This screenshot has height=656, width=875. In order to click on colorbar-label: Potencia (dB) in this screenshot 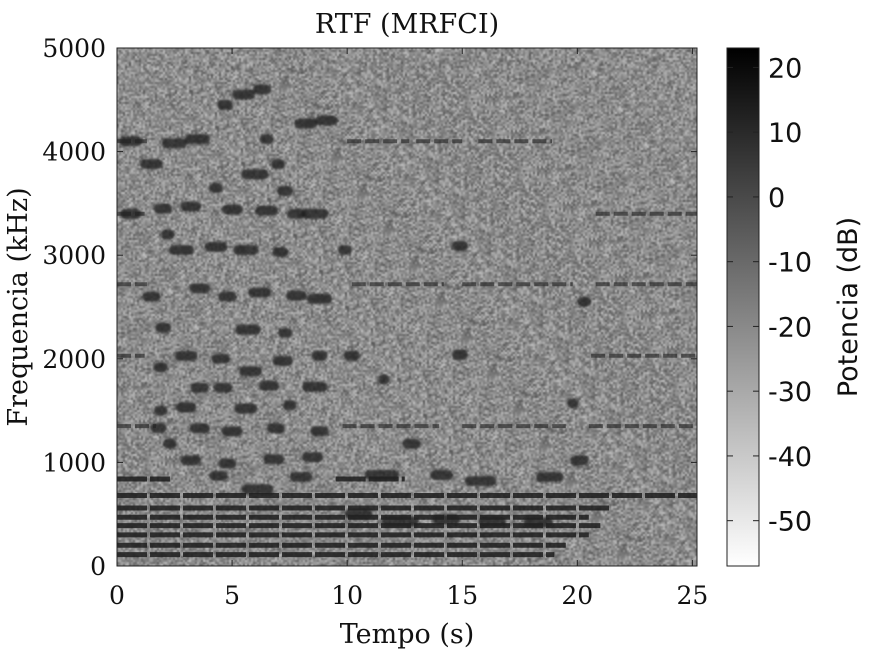, I will do `click(848, 307)`.